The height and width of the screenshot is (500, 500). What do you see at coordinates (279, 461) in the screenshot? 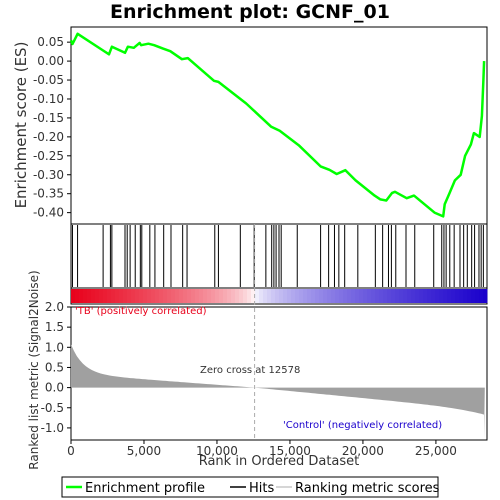
I see `x-axis-label: Rank in Ordered Dataset` at bounding box center [279, 461].